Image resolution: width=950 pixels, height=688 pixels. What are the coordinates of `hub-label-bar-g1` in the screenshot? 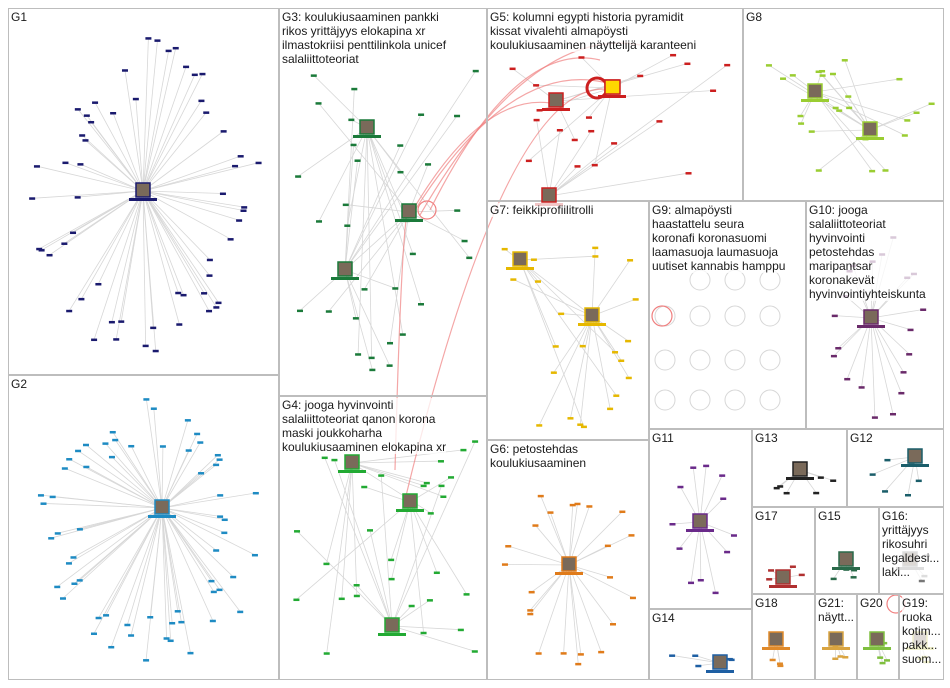 It's located at (143, 199).